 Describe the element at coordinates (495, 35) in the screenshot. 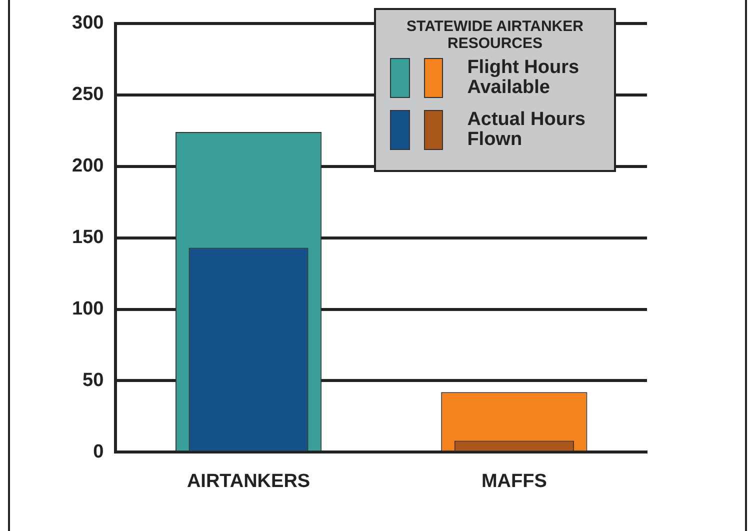

I see `legend-title: STATEWIDE AIRTANKER RESOURCES` at that location.